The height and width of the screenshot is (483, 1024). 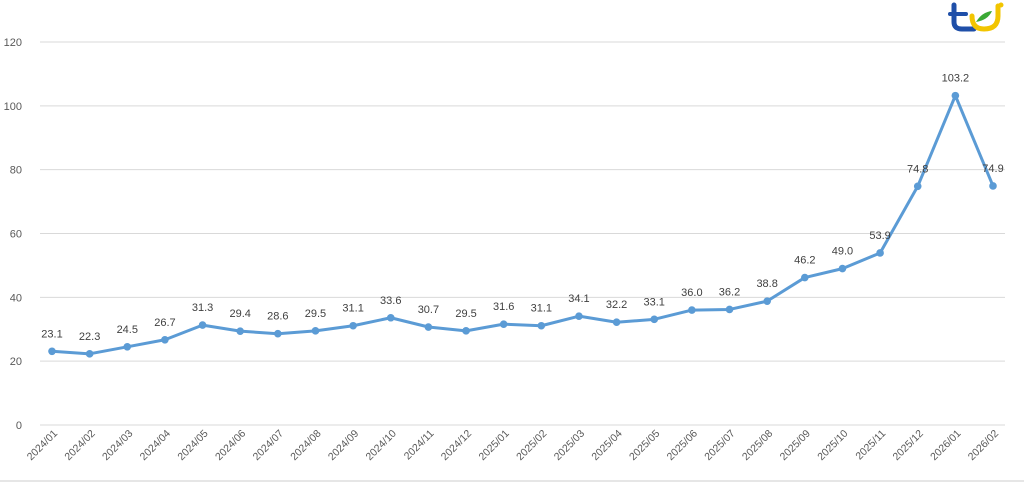 I want to click on x-tick-label: 2025/11, so click(x=870, y=445).